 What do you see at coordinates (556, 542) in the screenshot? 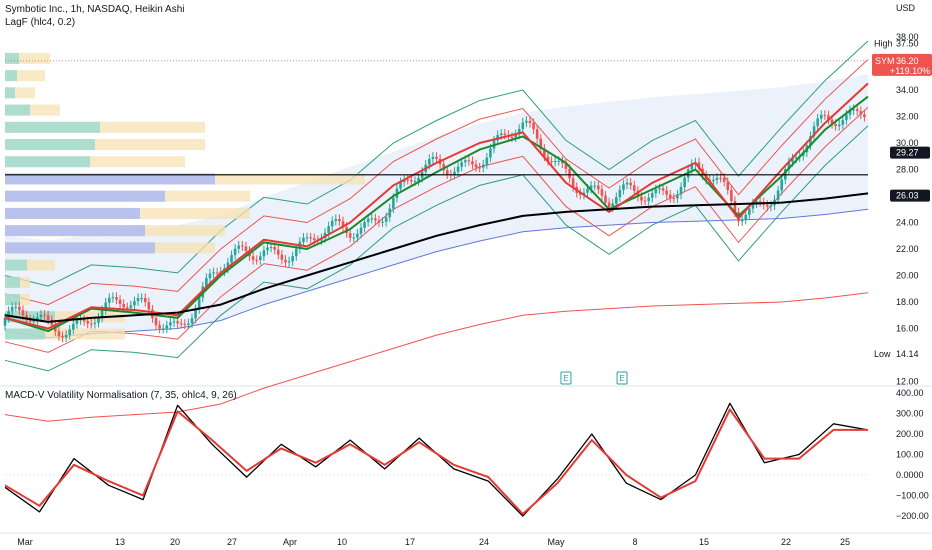
I see `x-tick-label: May` at bounding box center [556, 542].